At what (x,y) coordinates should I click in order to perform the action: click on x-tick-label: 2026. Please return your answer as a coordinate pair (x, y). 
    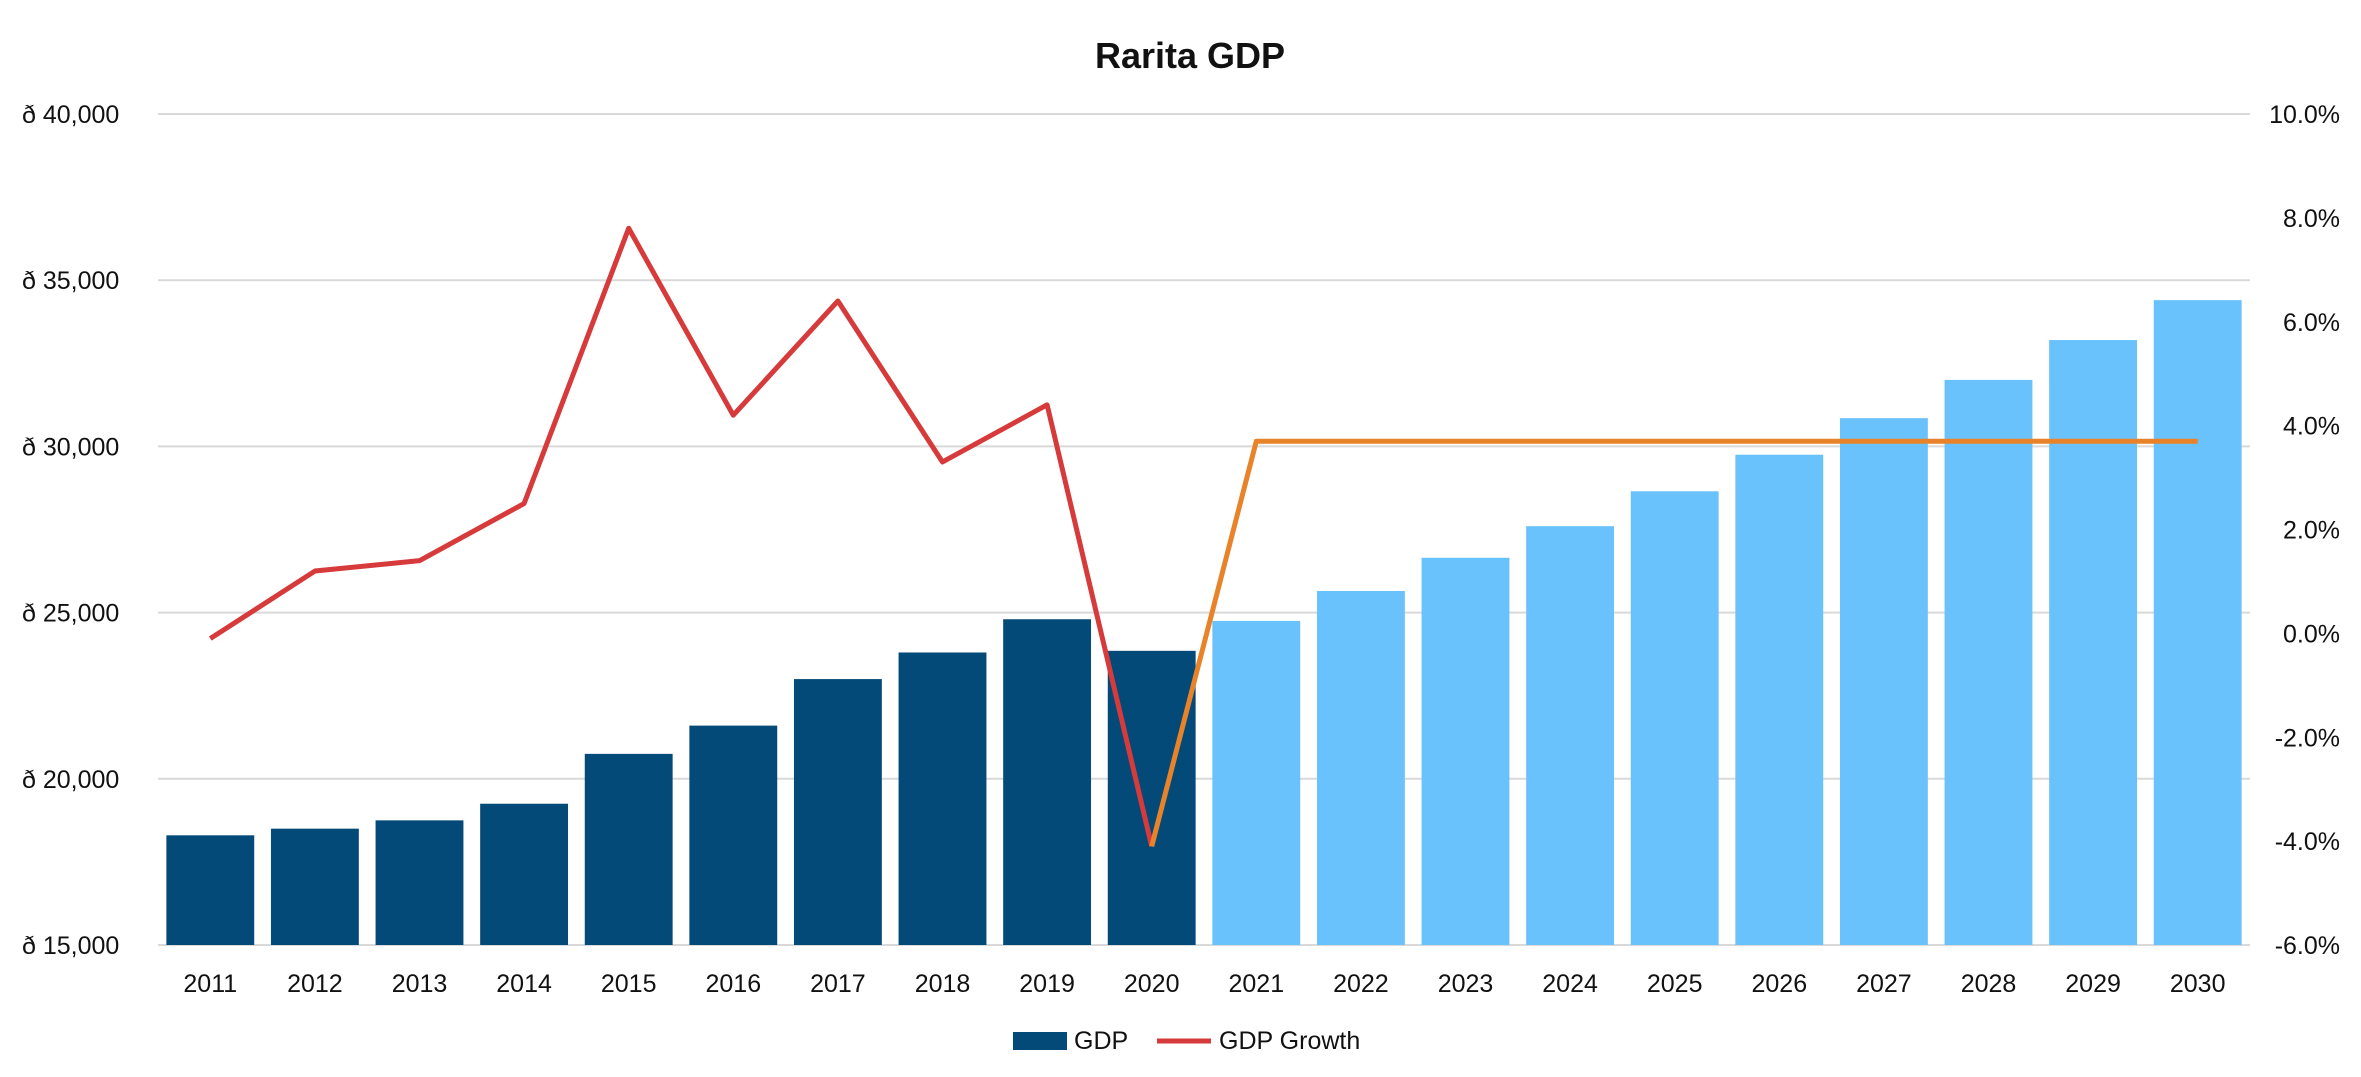
    Looking at the image, I should click on (1779, 984).